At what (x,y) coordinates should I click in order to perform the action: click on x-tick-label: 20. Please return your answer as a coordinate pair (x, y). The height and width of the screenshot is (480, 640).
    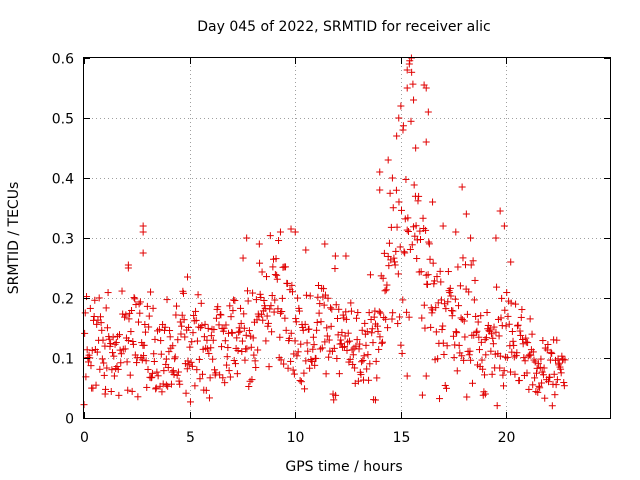
    Looking at the image, I should click on (507, 438).